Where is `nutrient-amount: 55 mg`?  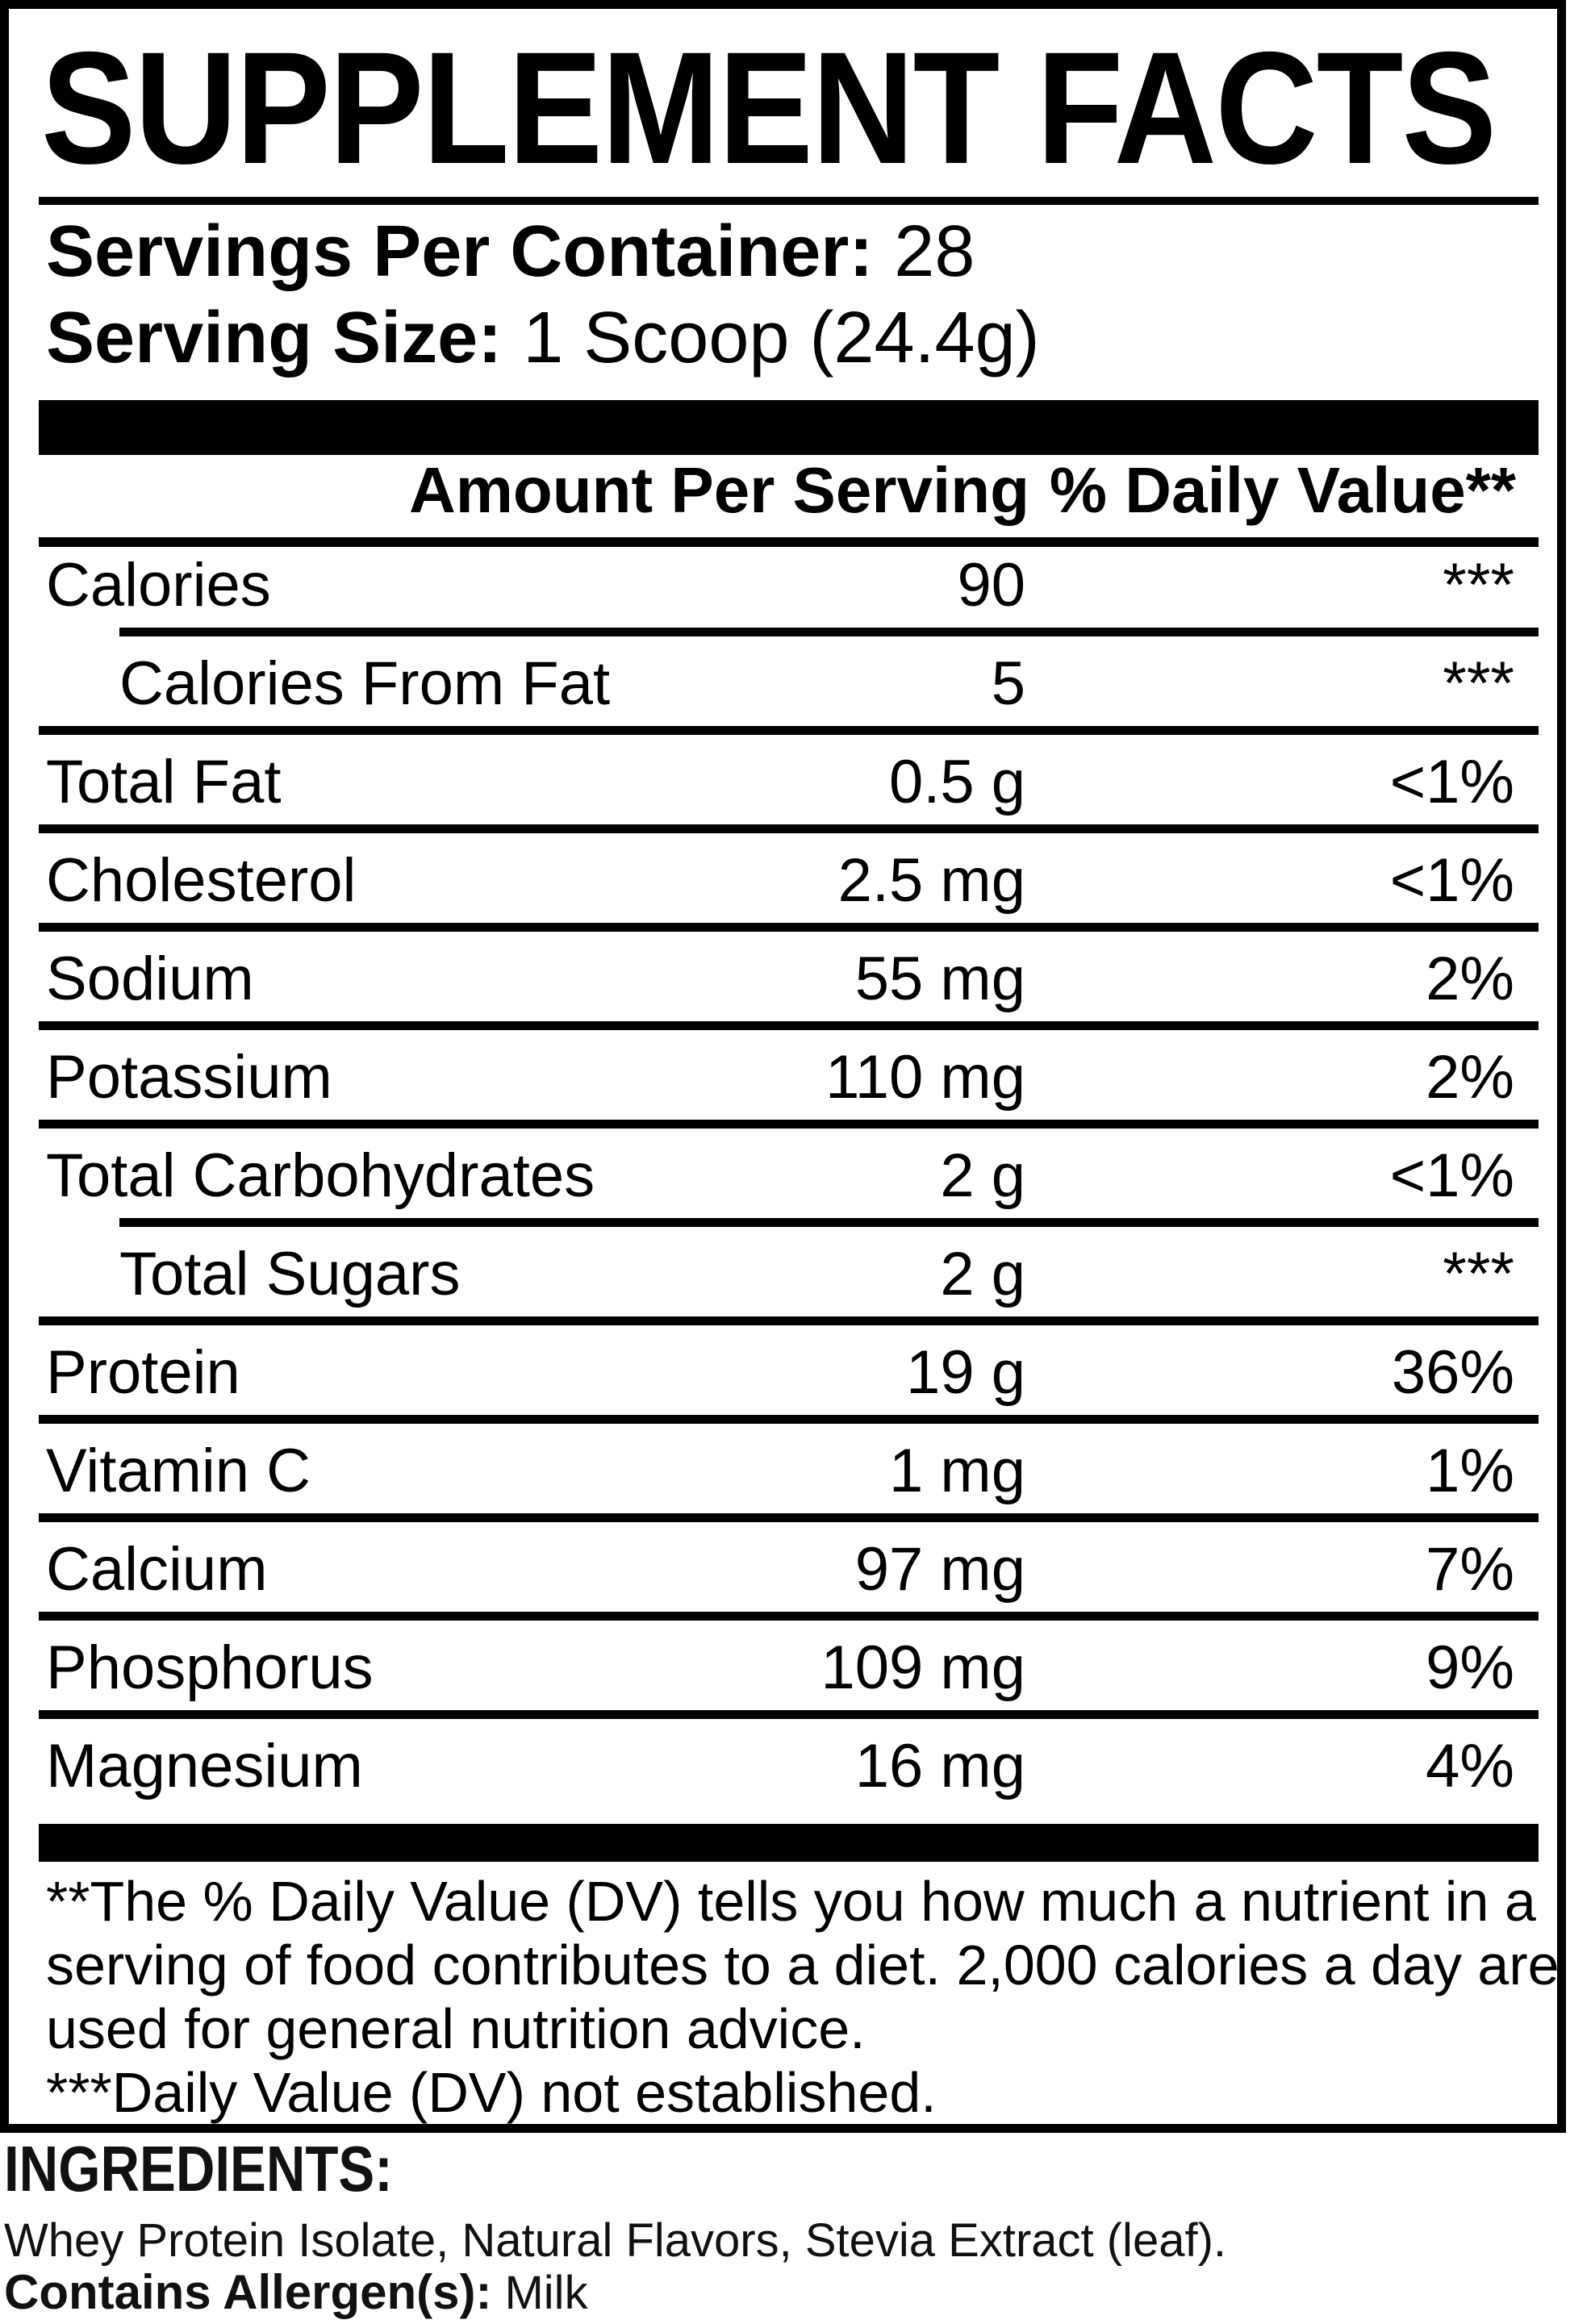 nutrient-amount: 55 mg is located at coordinates (939, 979).